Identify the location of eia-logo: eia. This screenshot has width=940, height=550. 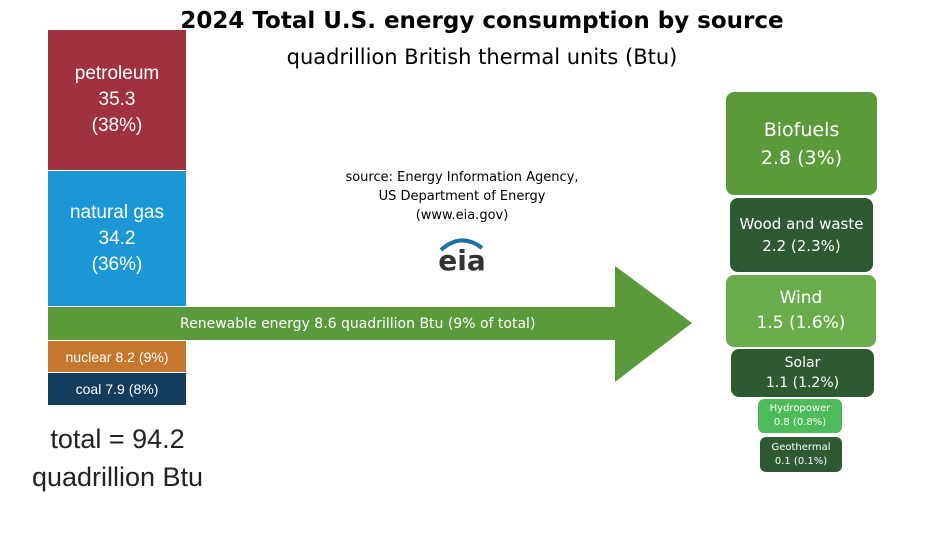
(462, 260).